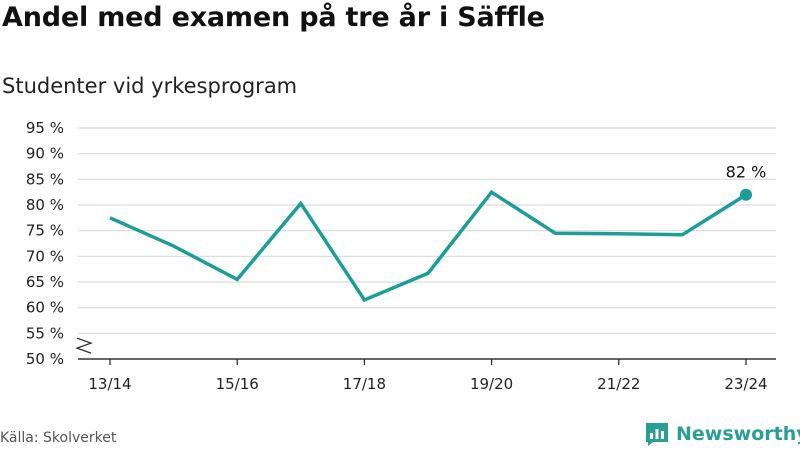  I want to click on last-point-marker, so click(746, 194).